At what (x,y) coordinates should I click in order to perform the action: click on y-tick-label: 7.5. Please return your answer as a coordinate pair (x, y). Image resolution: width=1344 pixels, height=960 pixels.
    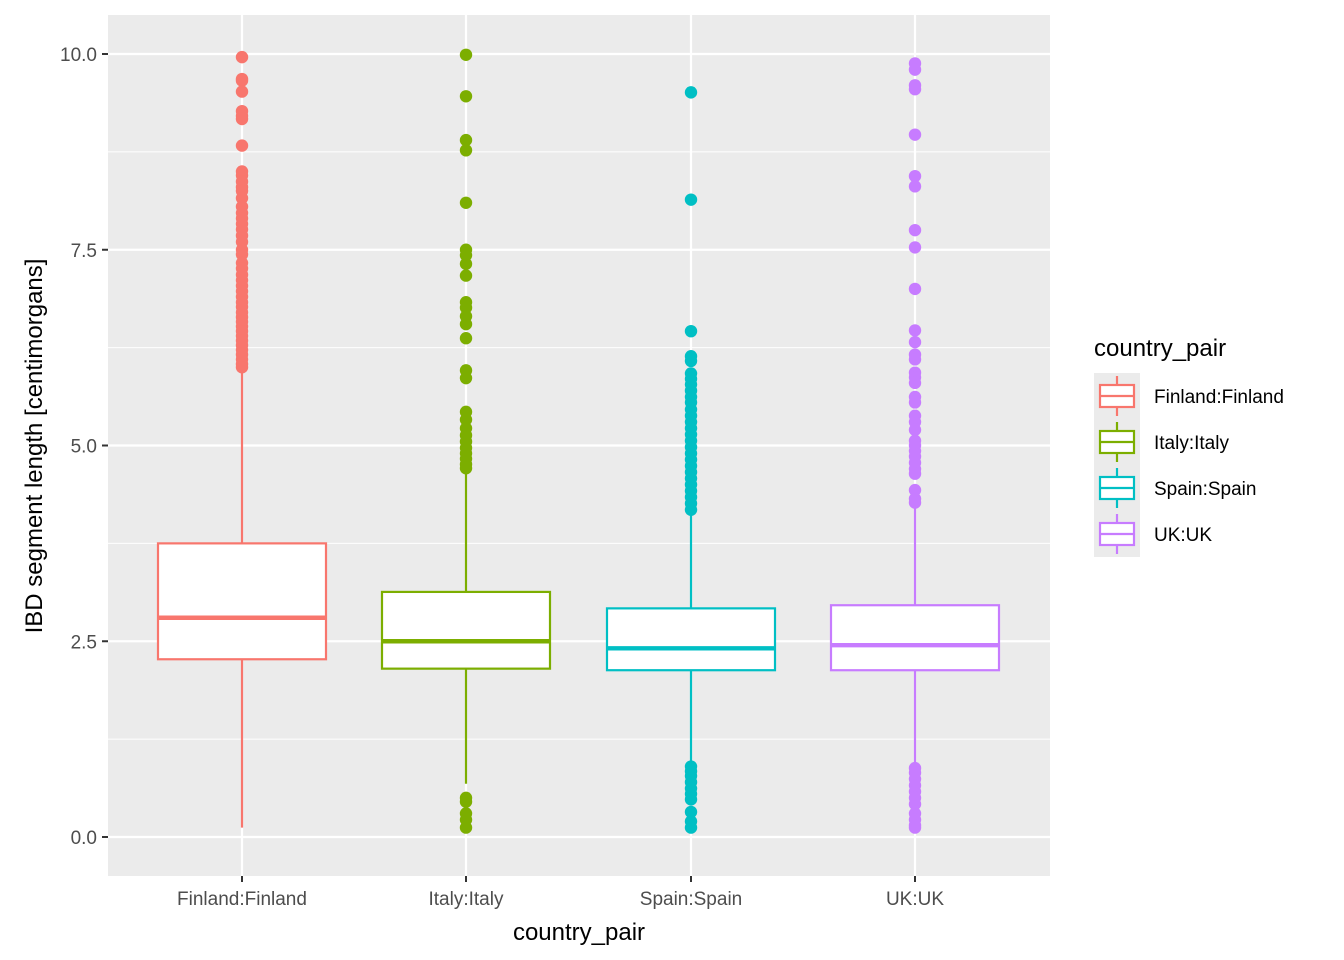
    Looking at the image, I should click on (84, 251).